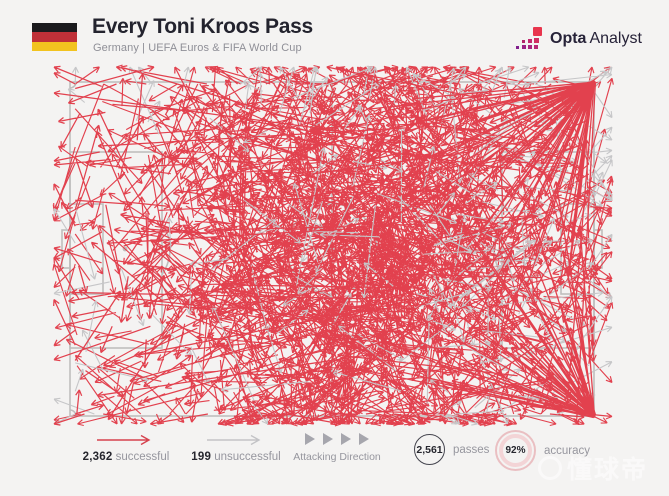  I want to click on page-subtitle: Germany | UEFA Euros & FIFA World Cup, so click(197, 48).